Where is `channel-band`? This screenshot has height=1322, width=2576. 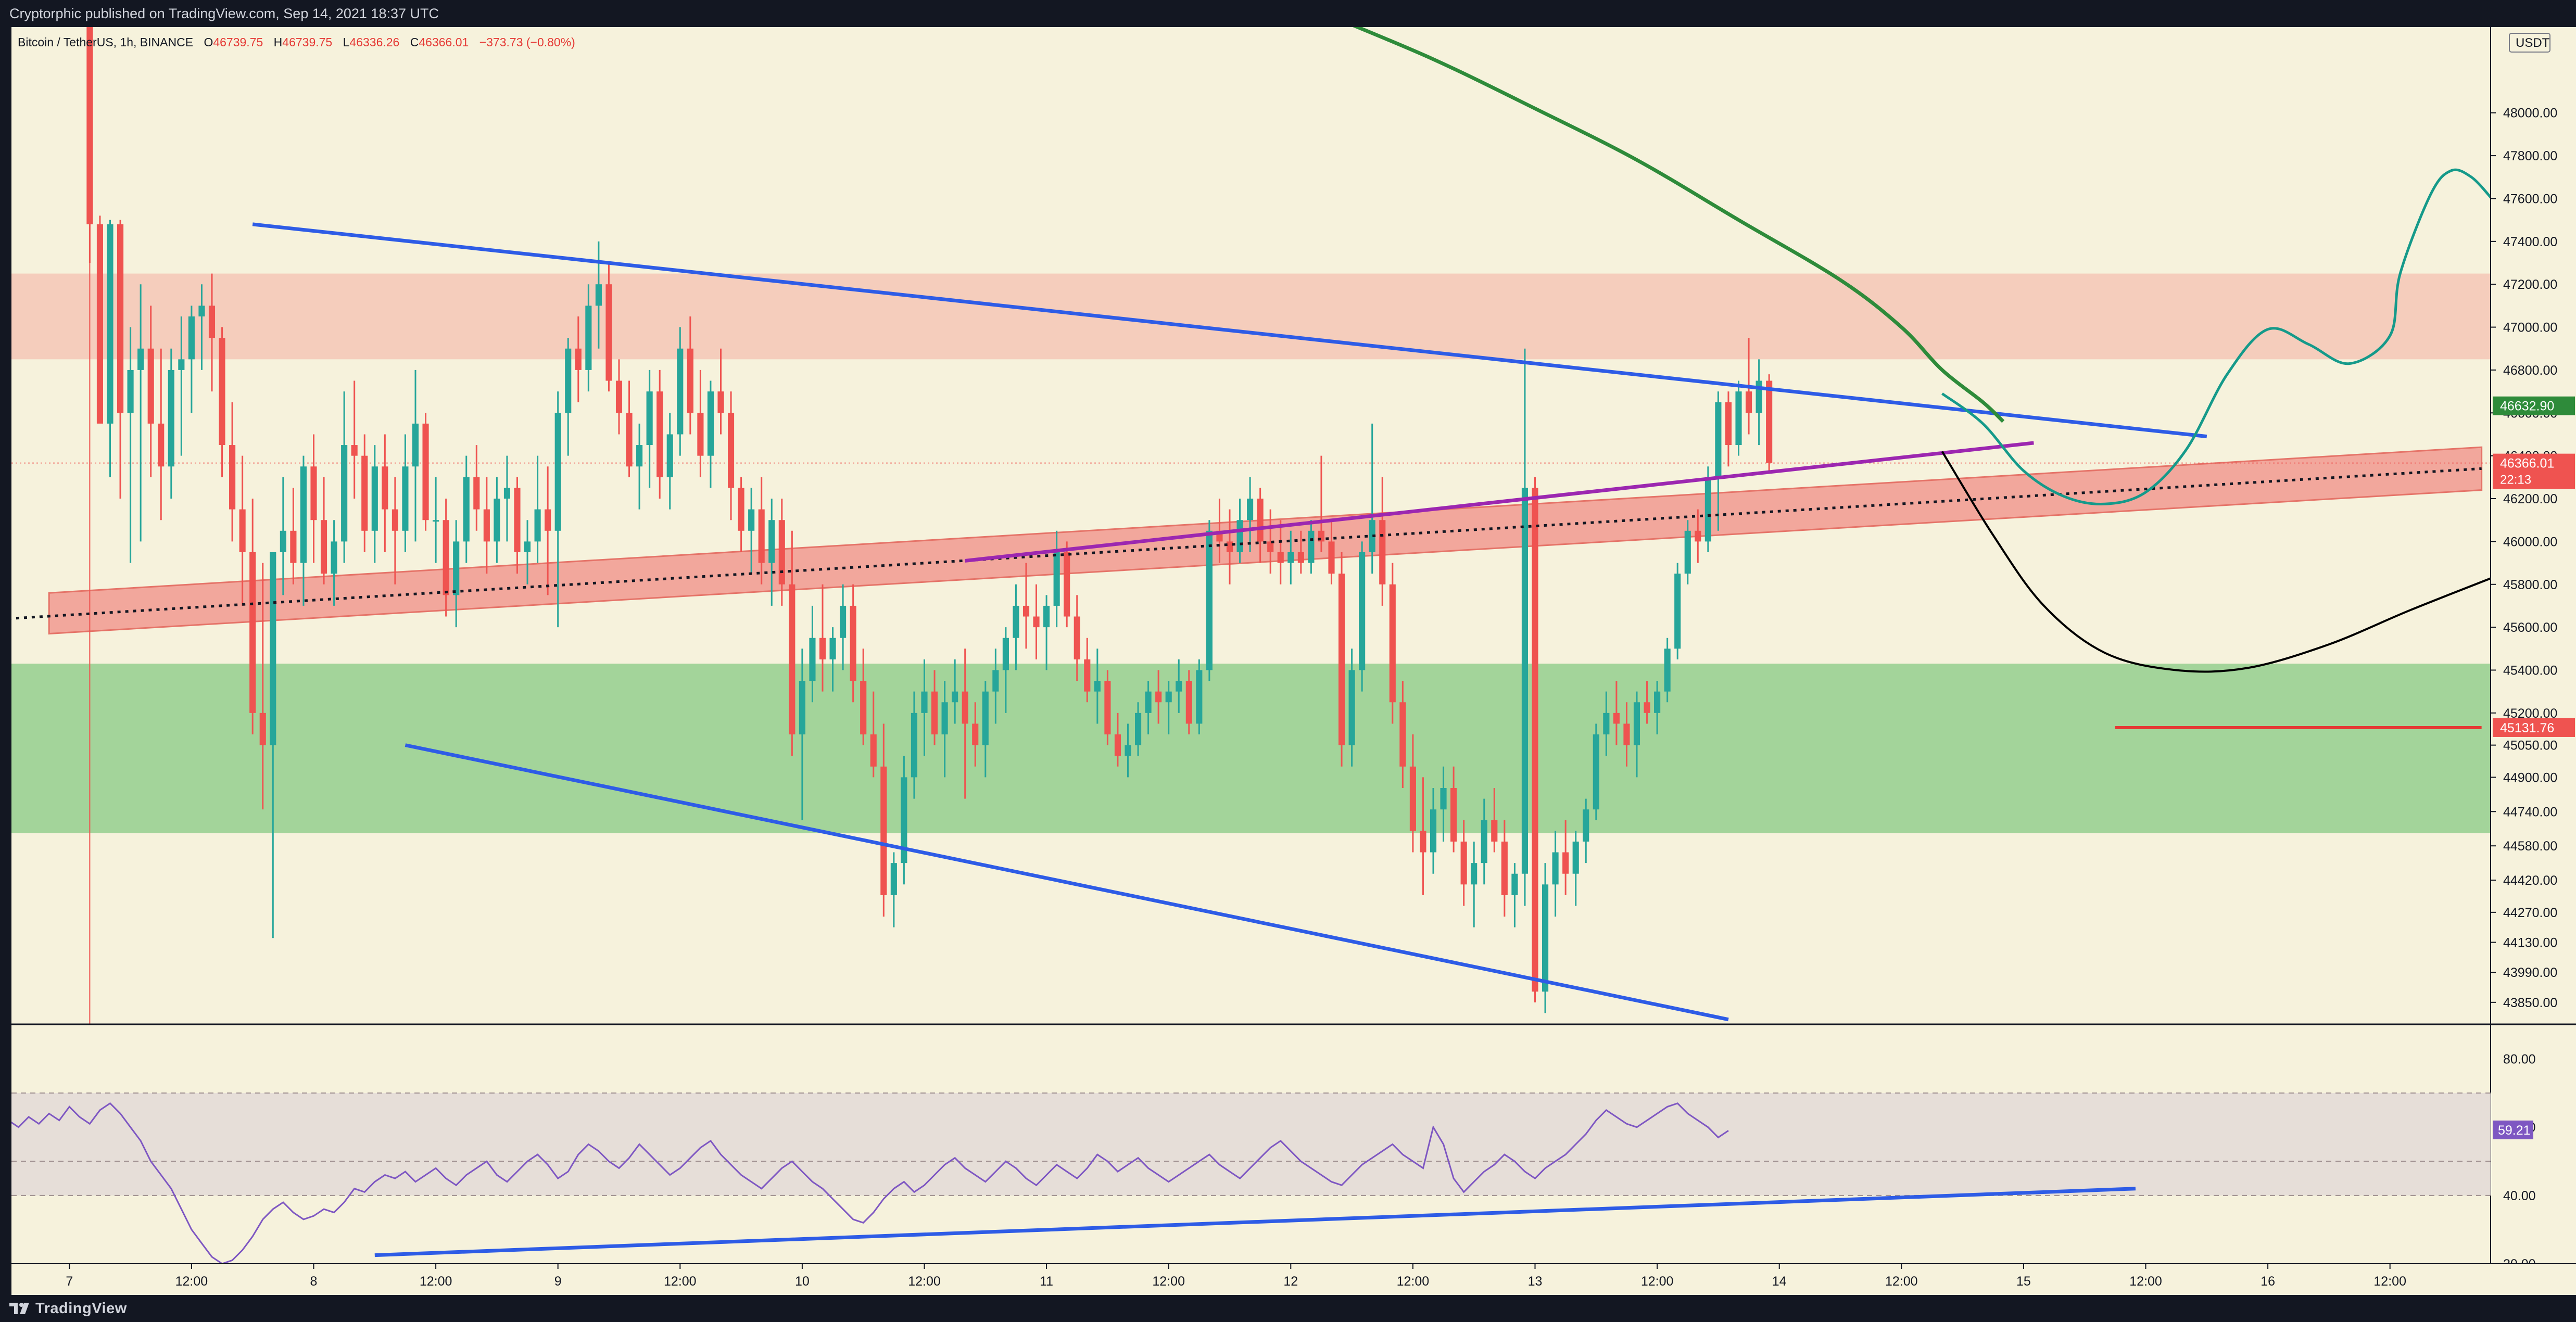
channel-band is located at coordinates (1265, 540).